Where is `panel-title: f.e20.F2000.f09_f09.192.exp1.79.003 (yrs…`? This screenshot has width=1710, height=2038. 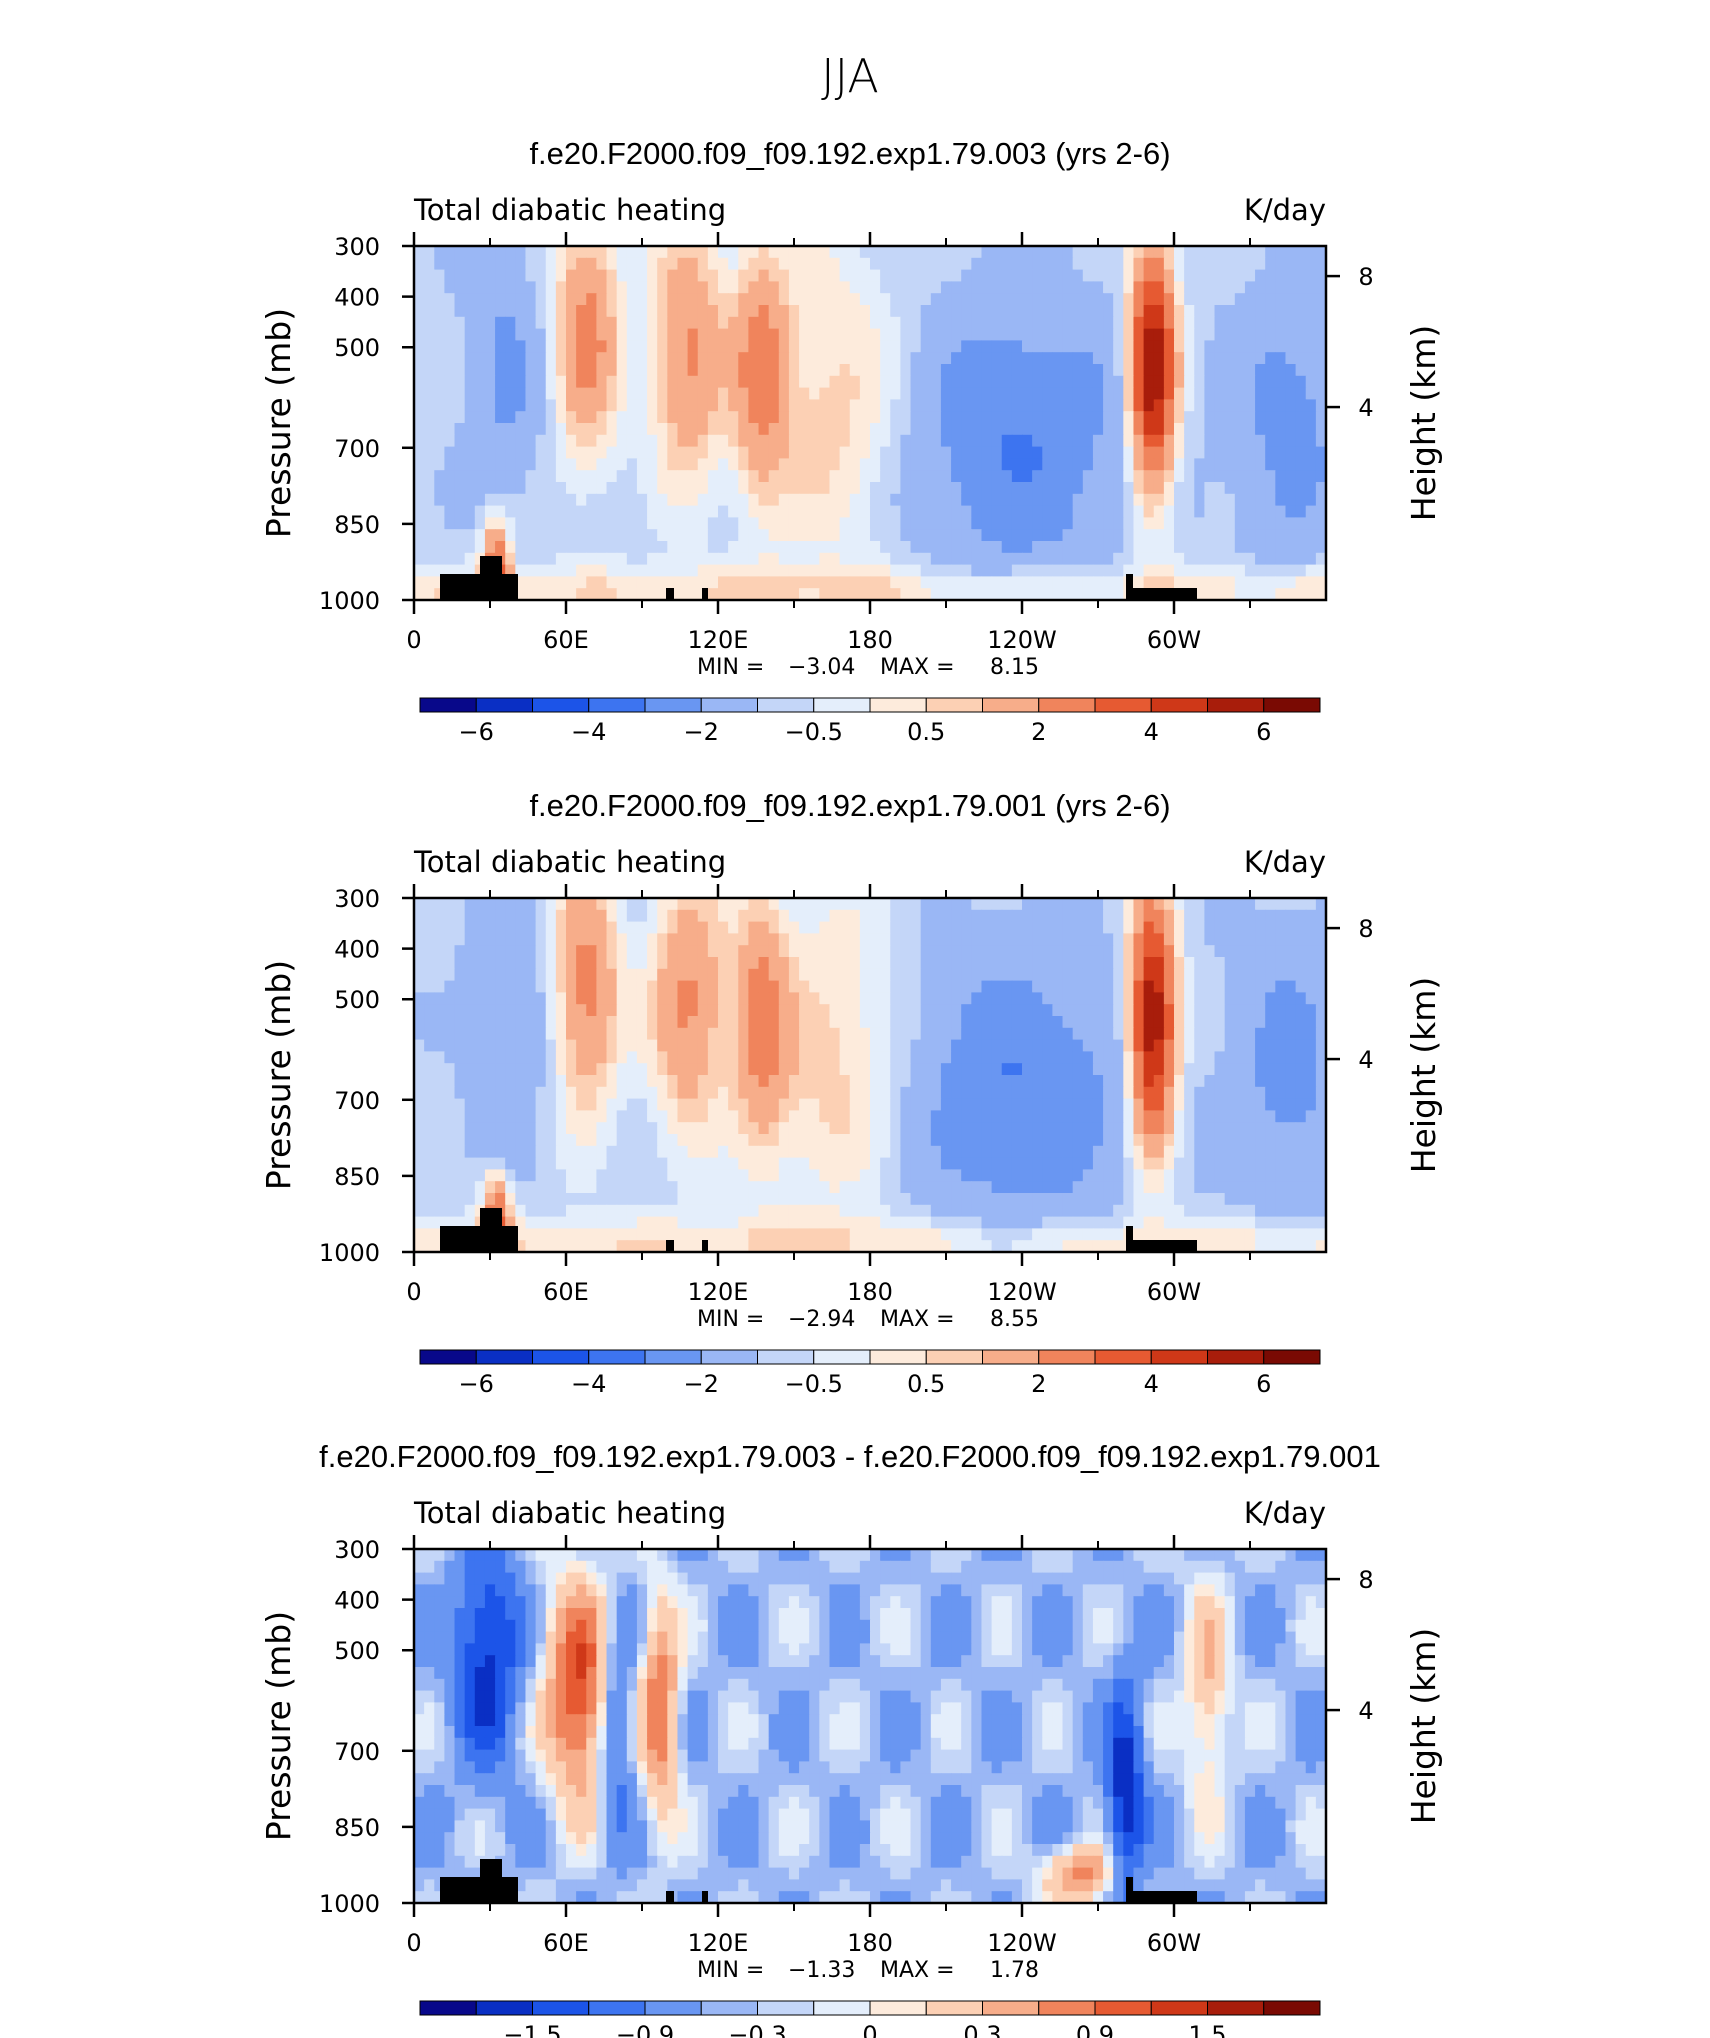 panel-title: f.e20.F2000.f09_f09.192.exp1.79.003 (yrs… is located at coordinates (849, 153).